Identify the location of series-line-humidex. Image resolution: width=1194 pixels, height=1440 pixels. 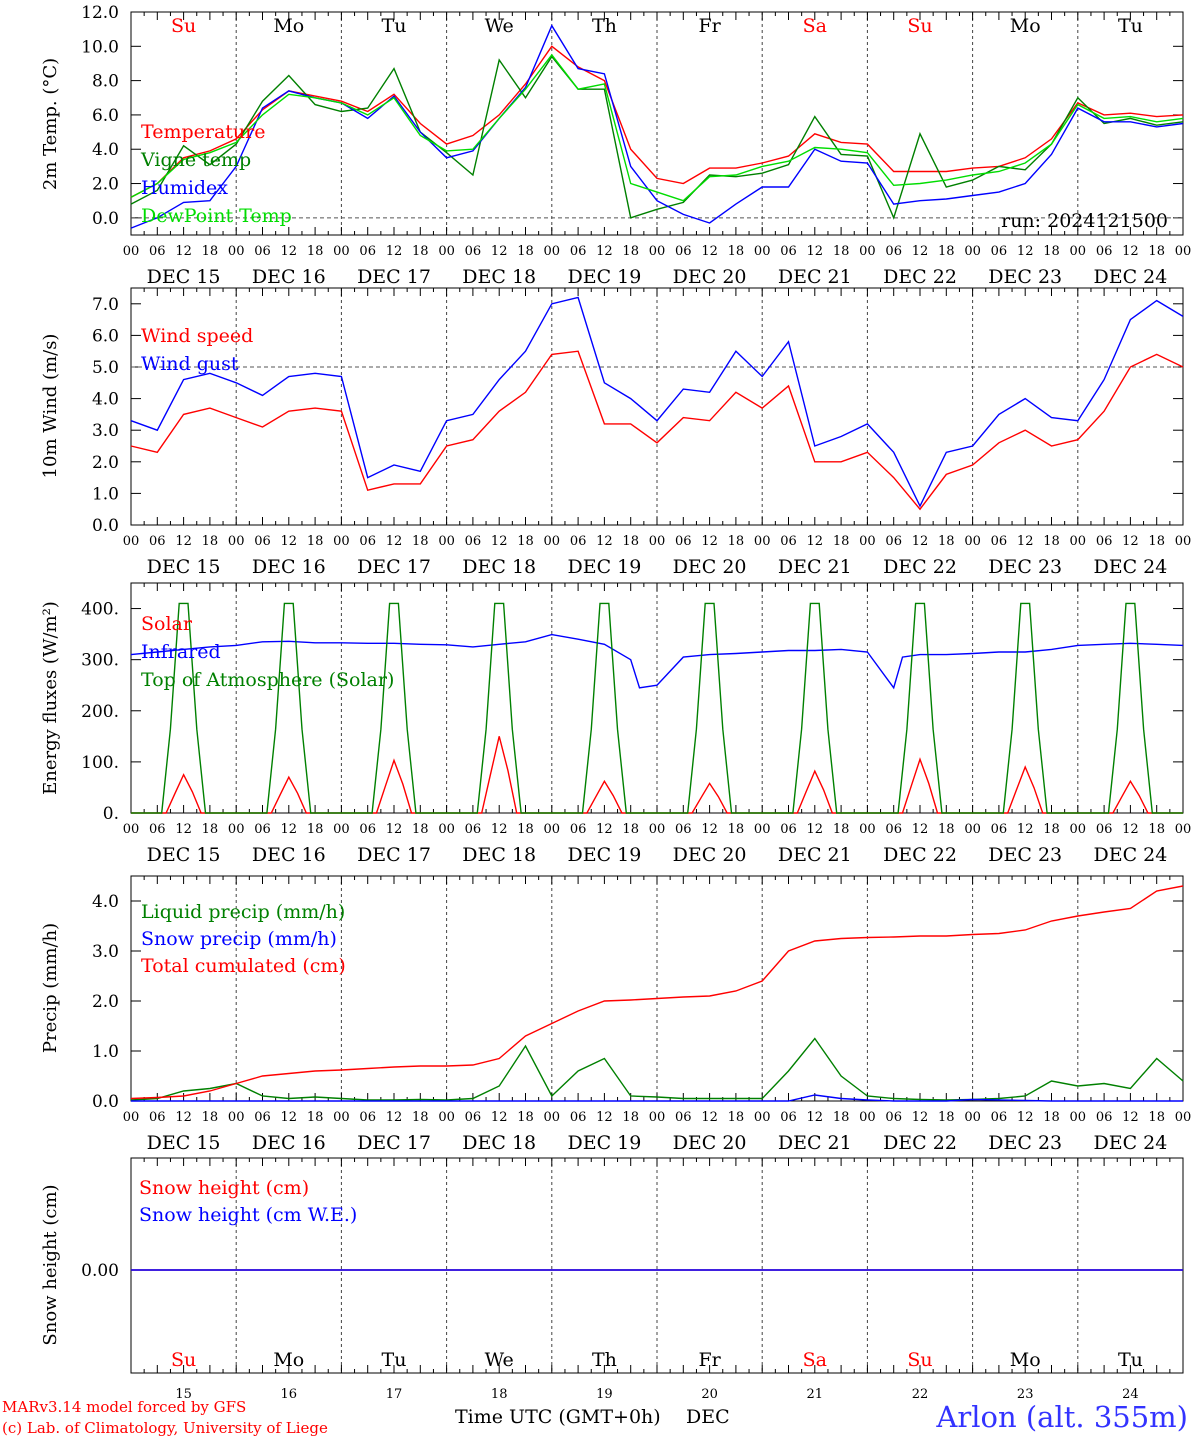
(657, 126).